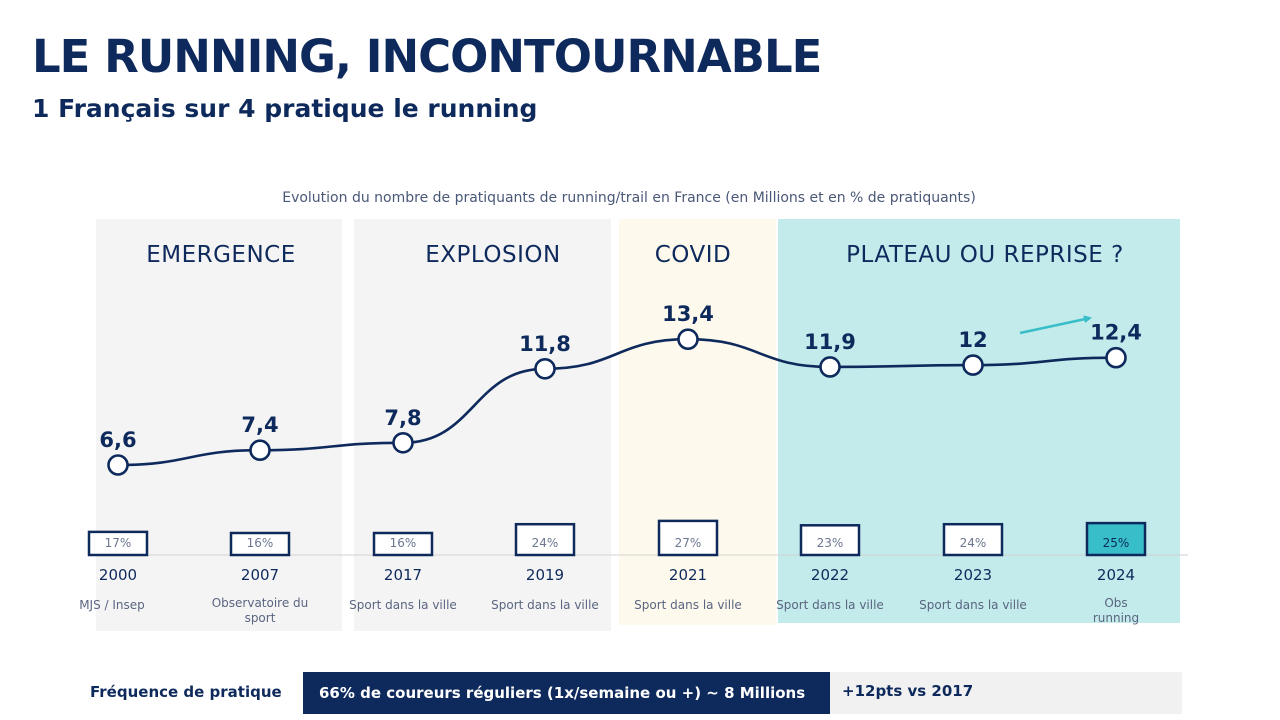 This screenshot has width=1280, height=720. Describe the element at coordinates (403, 575) in the screenshot. I see `x-tick-label: 2017` at that location.